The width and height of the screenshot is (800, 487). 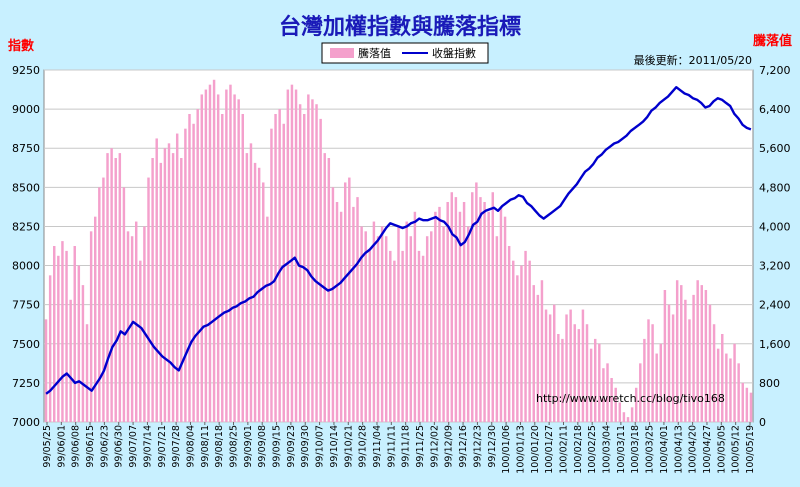 What do you see at coordinates (762, 422) in the screenshot?
I see `right-tick-label: 0` at bounding box center [762, 422].